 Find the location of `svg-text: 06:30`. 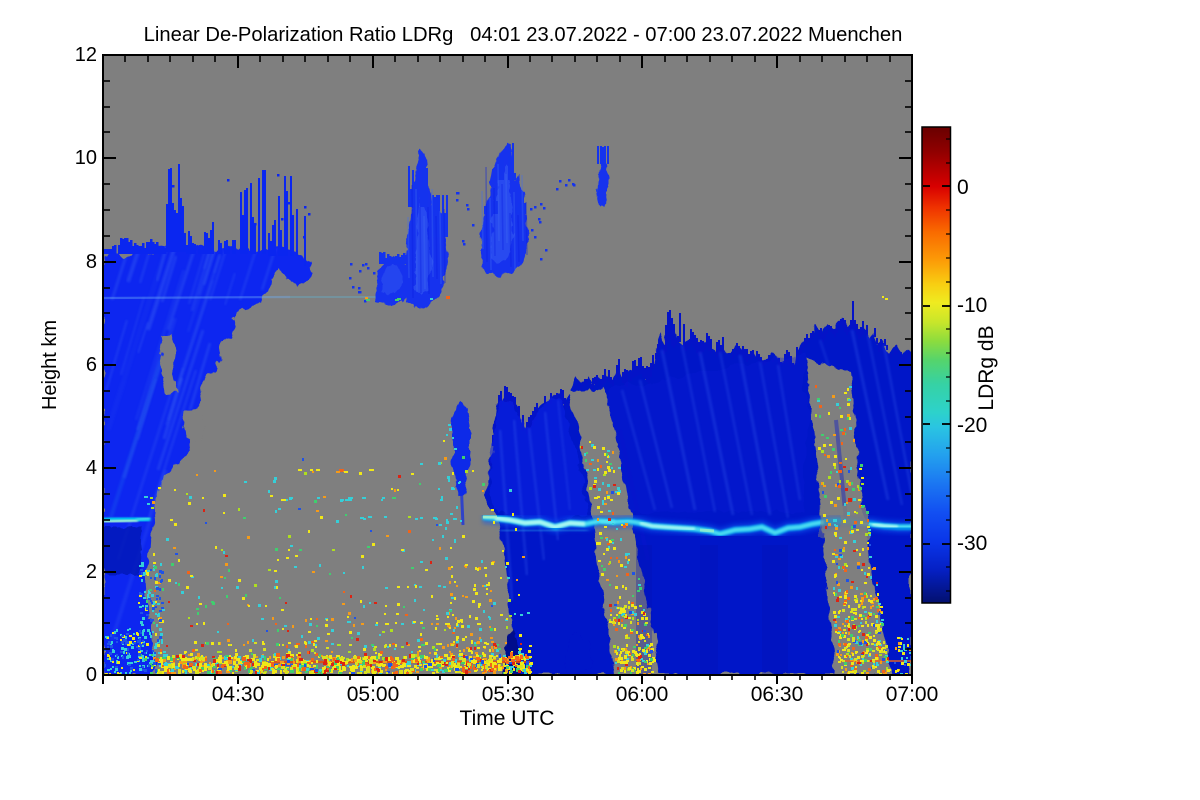

svg-text: 06:30 is located at coordinates (777, 694).